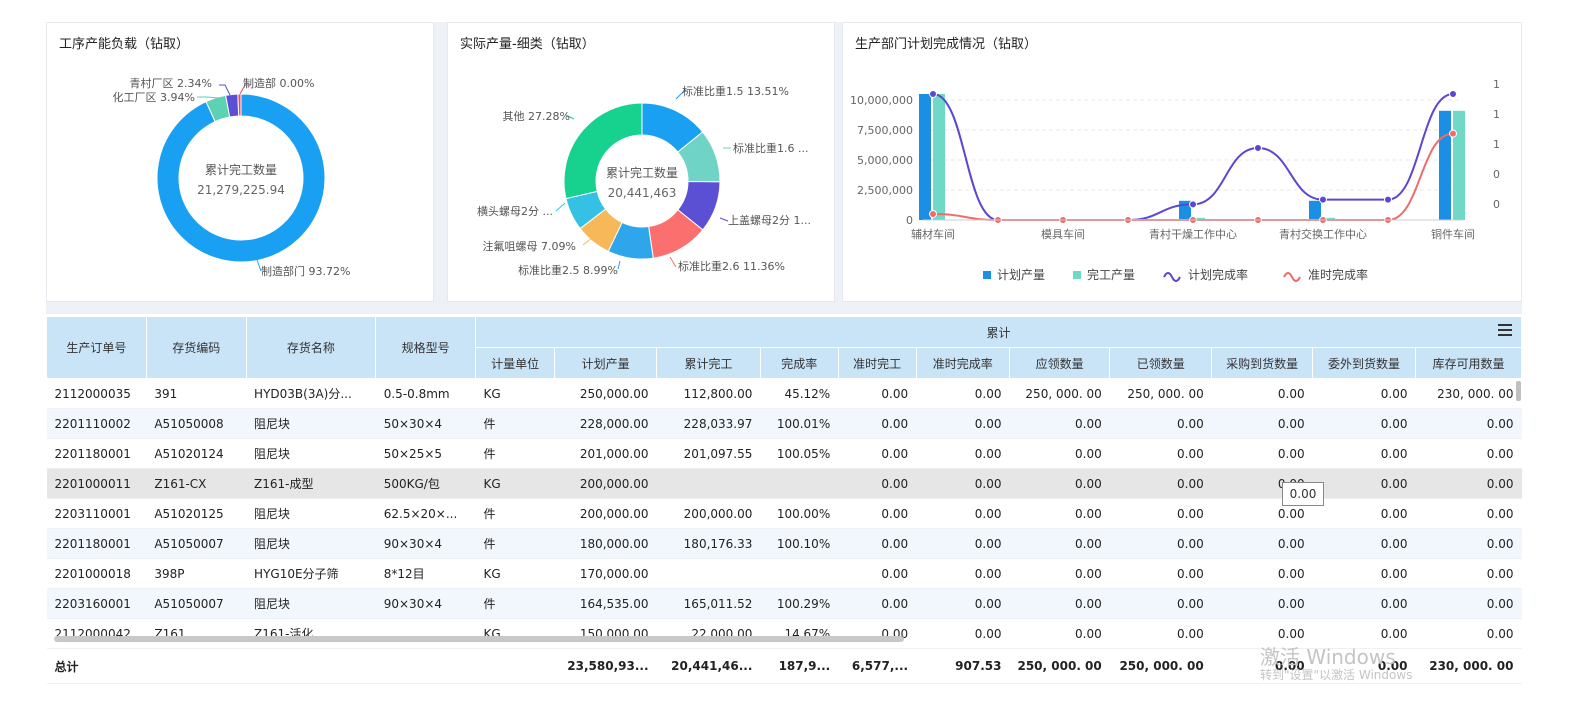 The image size is (1594, 713). What do you see at coordinates (1468, 363) in the screenshot?
I see `col-10: 库存可用数量` at bounding box center [1468, 363].